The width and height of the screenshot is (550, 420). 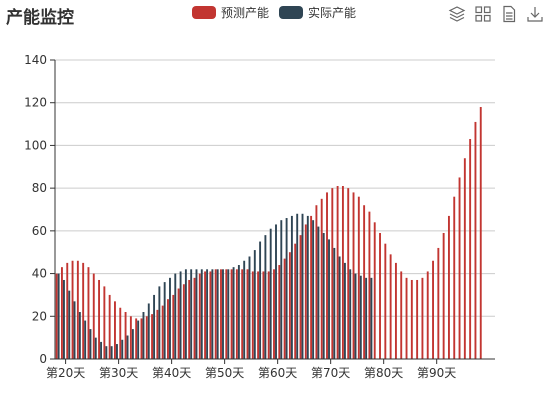 I want to click on save-image-button, so click(x=535, y=14).